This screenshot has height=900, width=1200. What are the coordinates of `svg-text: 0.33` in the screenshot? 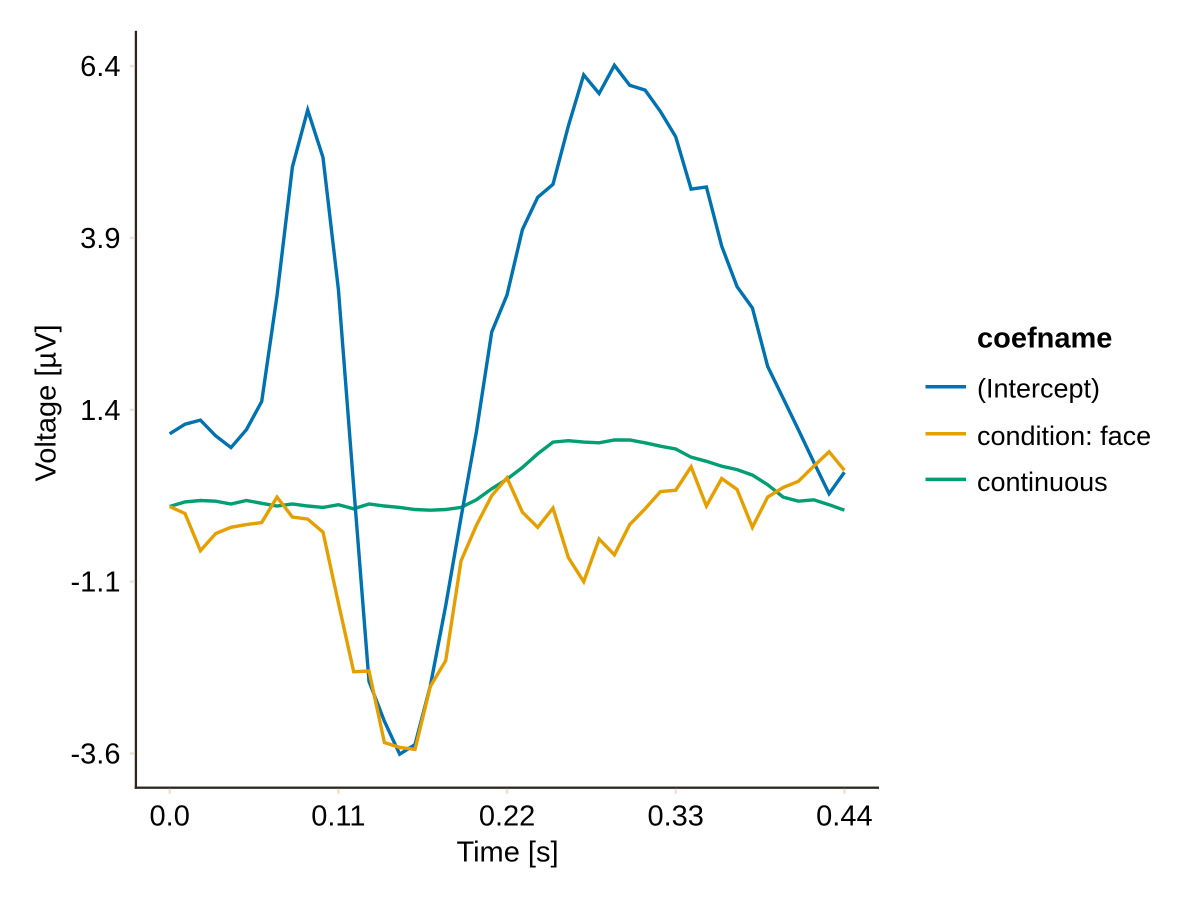 It's located at (675, 817).